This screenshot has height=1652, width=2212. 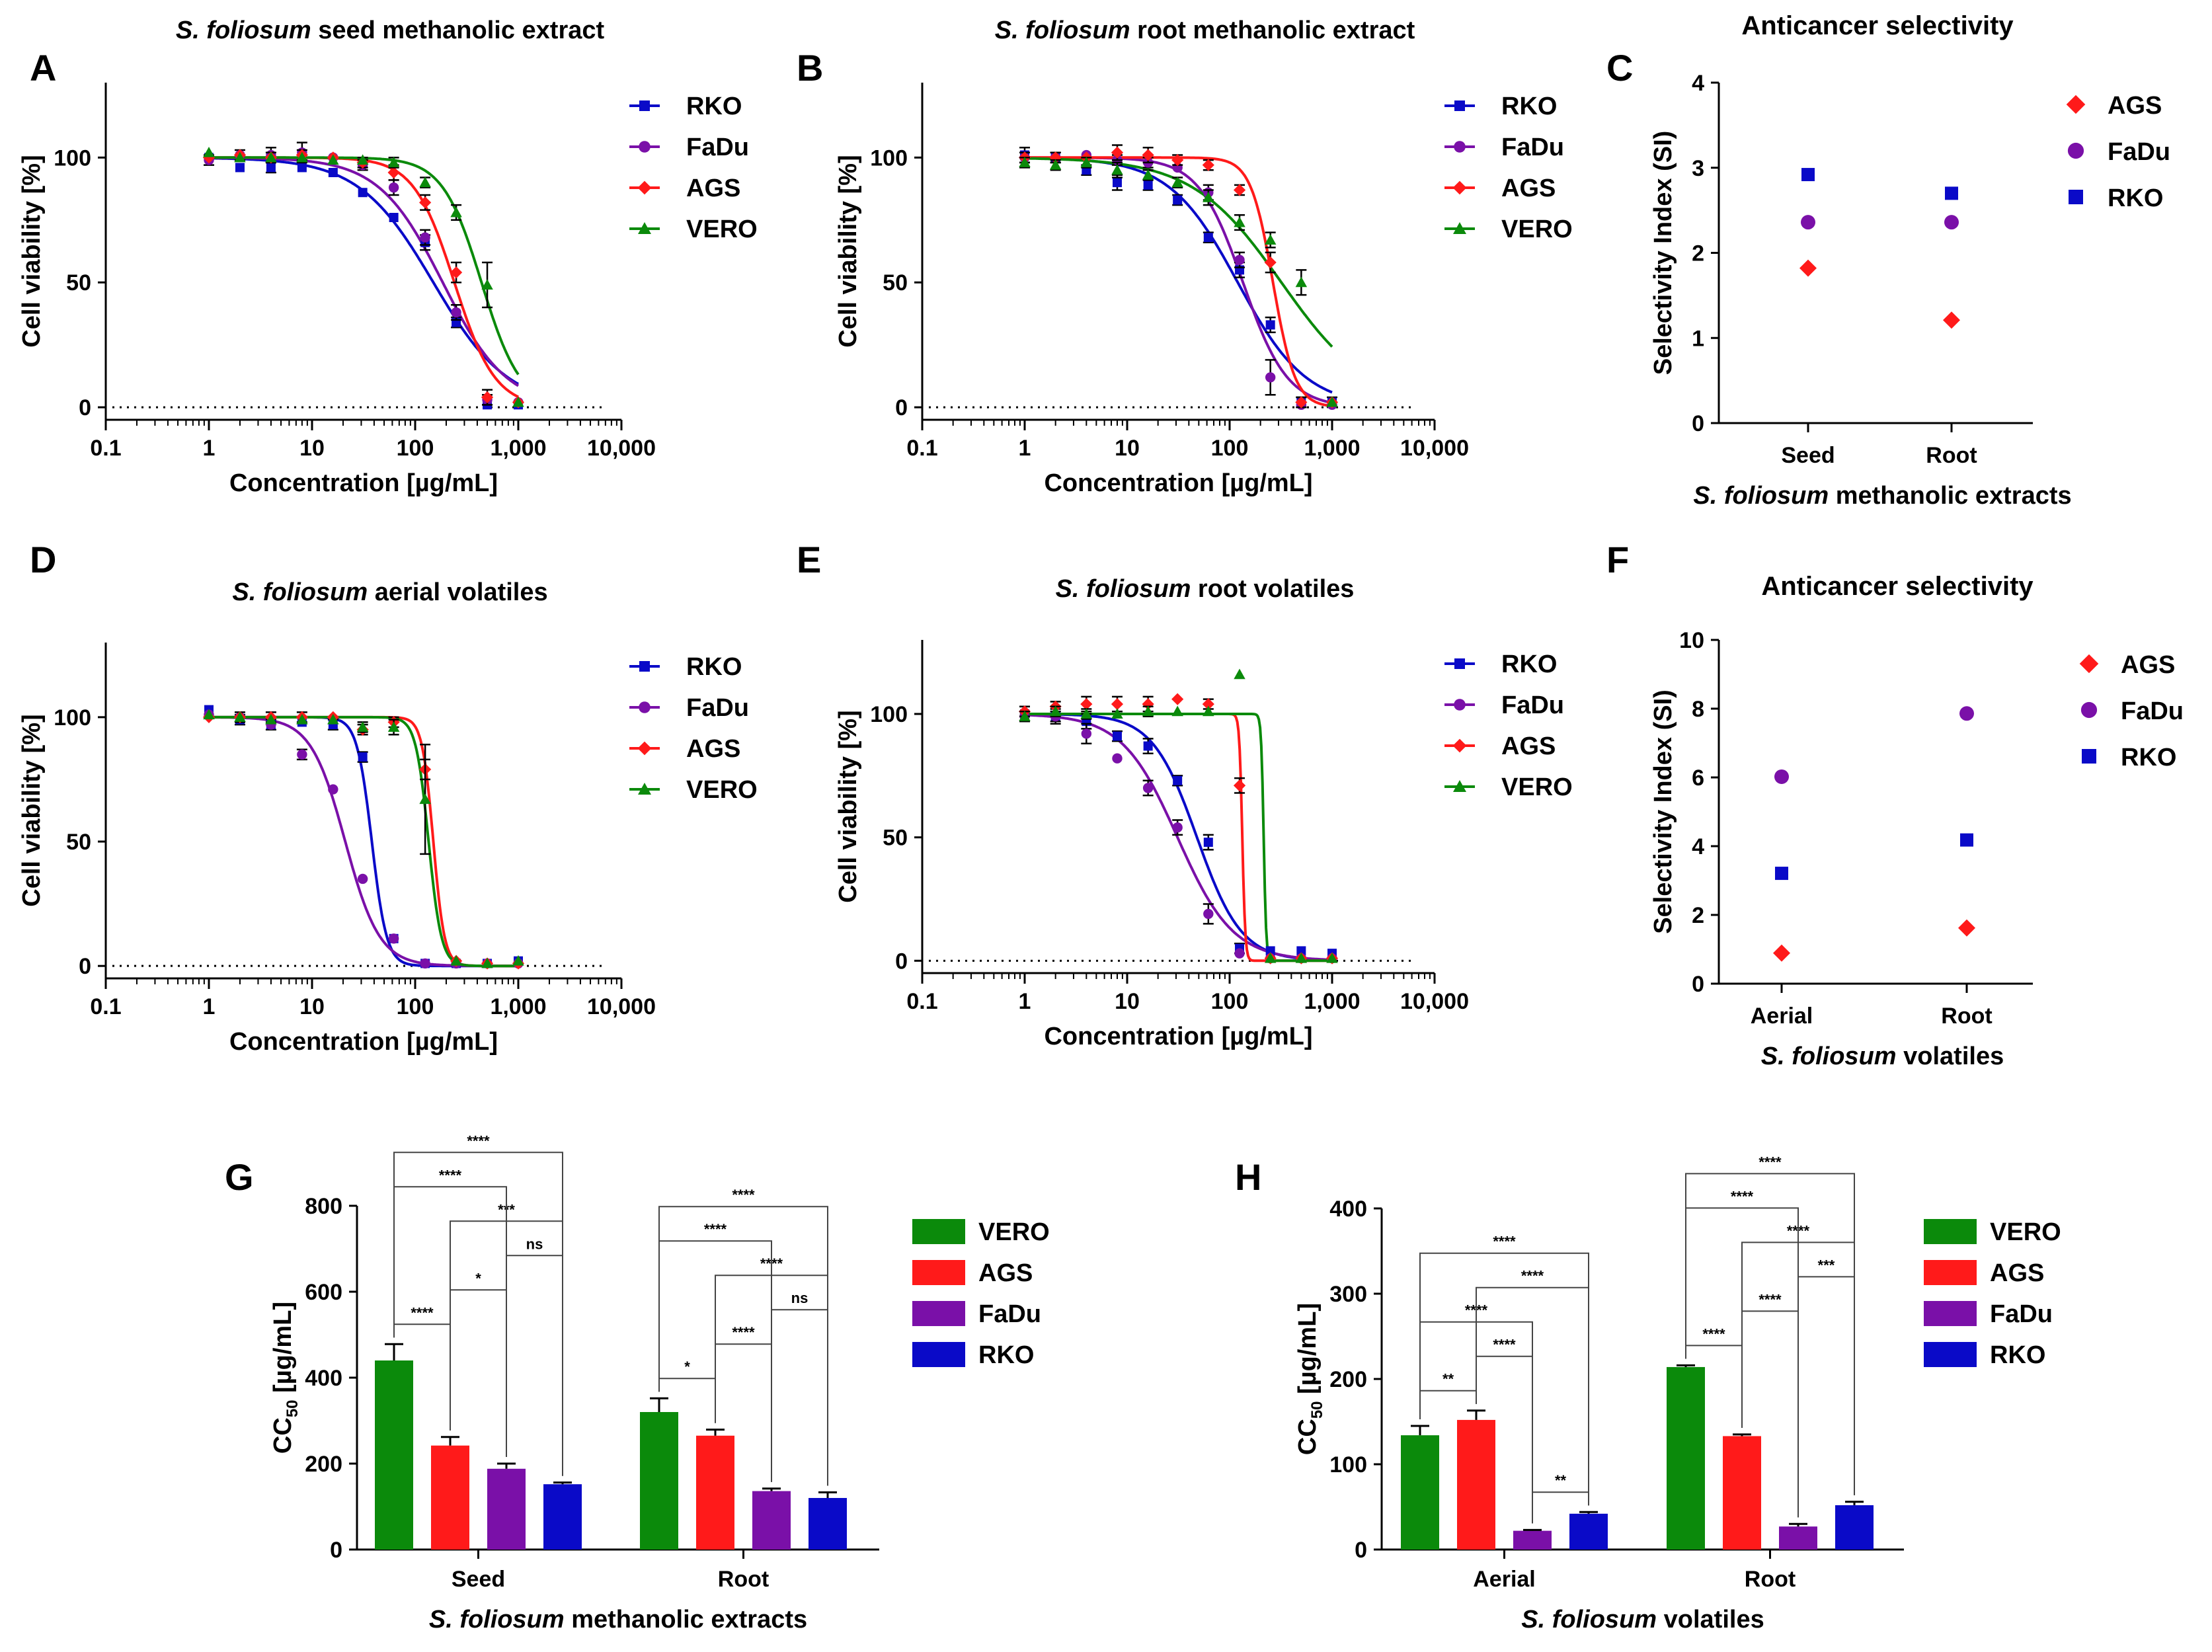 What do you see at coordinates (1619, 68) in the screenshot?
I see `panel-label: C` at bounding box center [1619, 68].